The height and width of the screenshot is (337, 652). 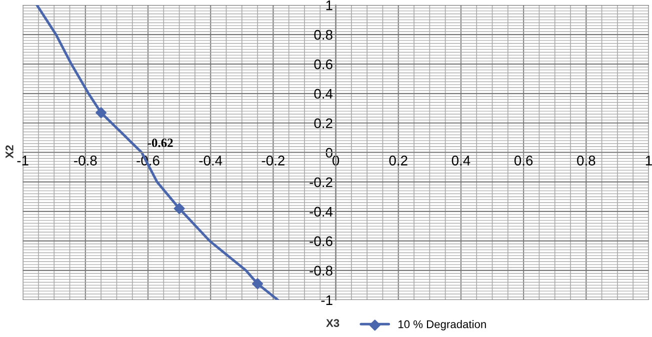 I want to click on x-tick-label: 0, so click(x=336, y=161).